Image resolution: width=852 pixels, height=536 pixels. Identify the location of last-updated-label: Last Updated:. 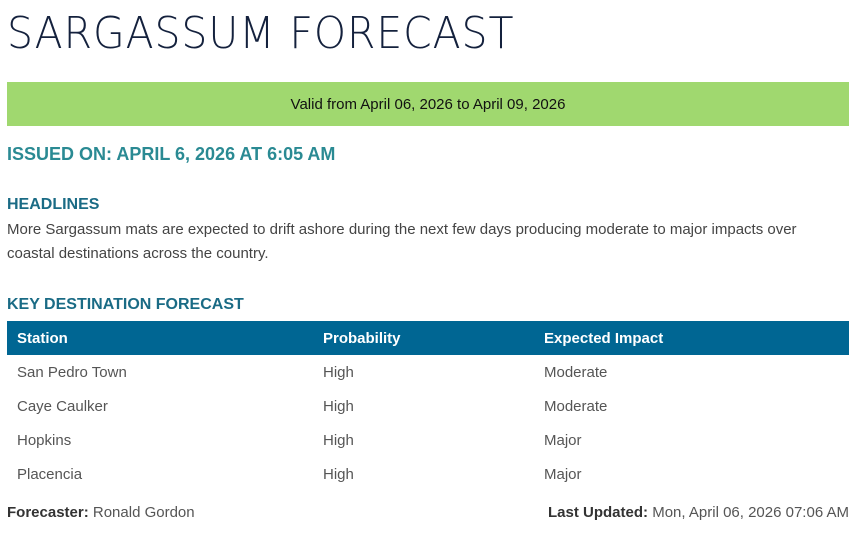
(598, 512).